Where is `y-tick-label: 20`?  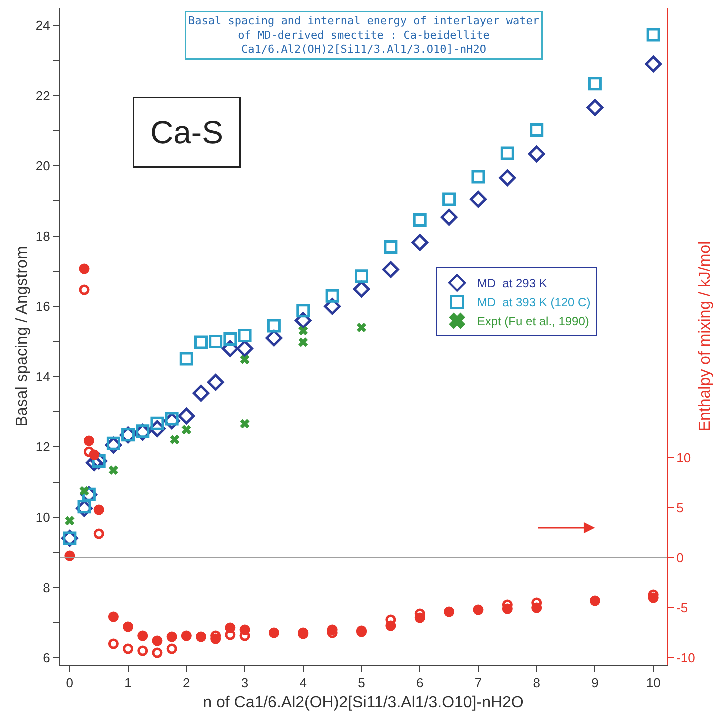
y-tick-label: 20 is located at coordinates (43, 166).